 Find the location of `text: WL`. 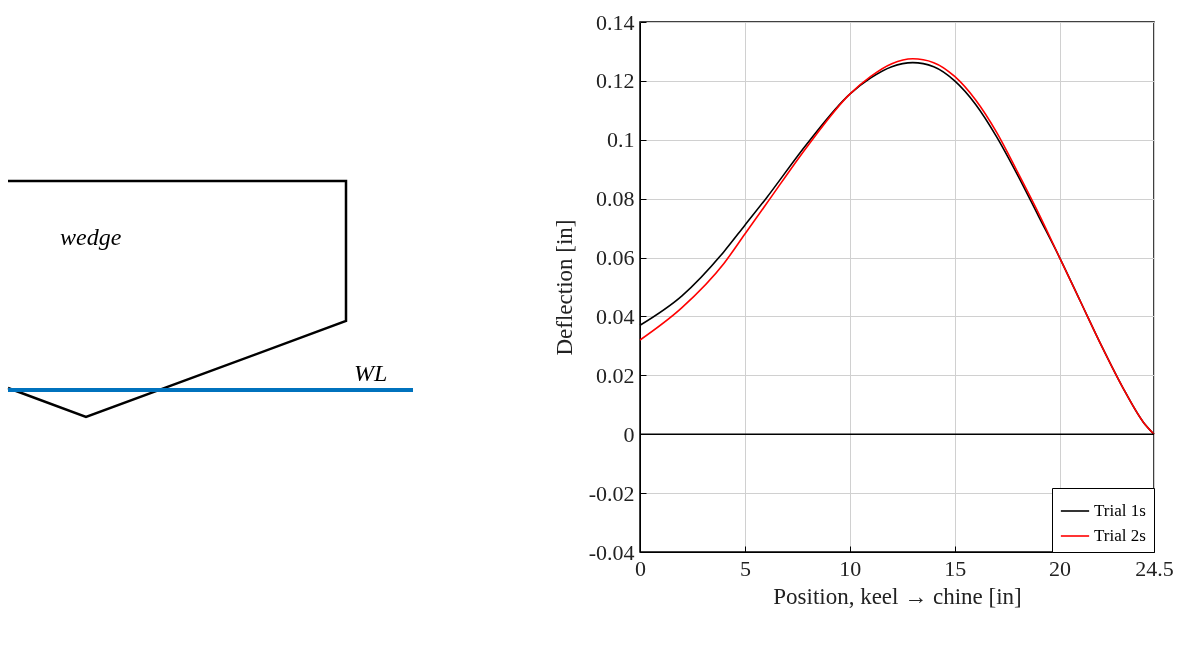

text: WL is located at coordinates (371, 373).